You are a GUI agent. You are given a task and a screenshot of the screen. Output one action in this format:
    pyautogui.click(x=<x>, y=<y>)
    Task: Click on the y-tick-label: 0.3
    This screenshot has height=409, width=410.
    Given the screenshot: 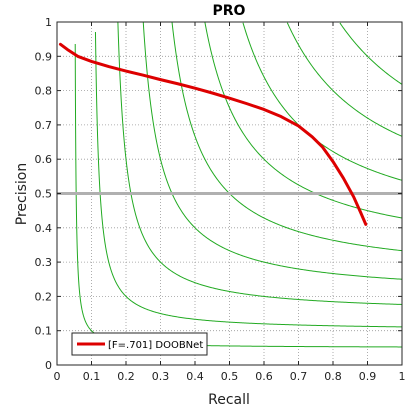 What is the action you would take?
    pyautogui.click(x=44, y=262)
    